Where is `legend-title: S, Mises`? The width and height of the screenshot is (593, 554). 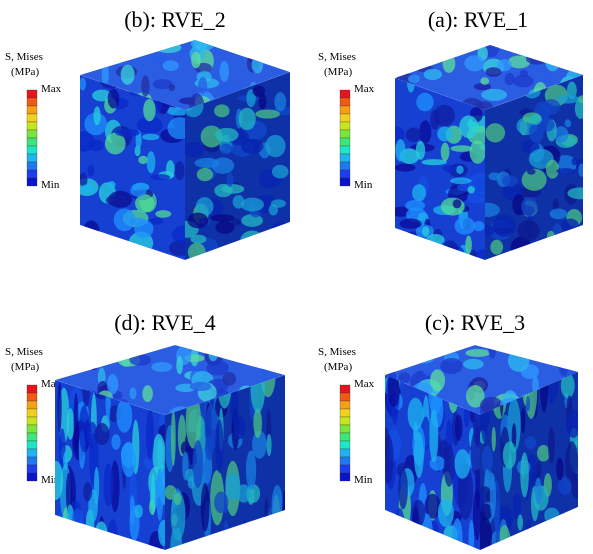 legend-title: S, Mises is located at coordinates (24, 352).